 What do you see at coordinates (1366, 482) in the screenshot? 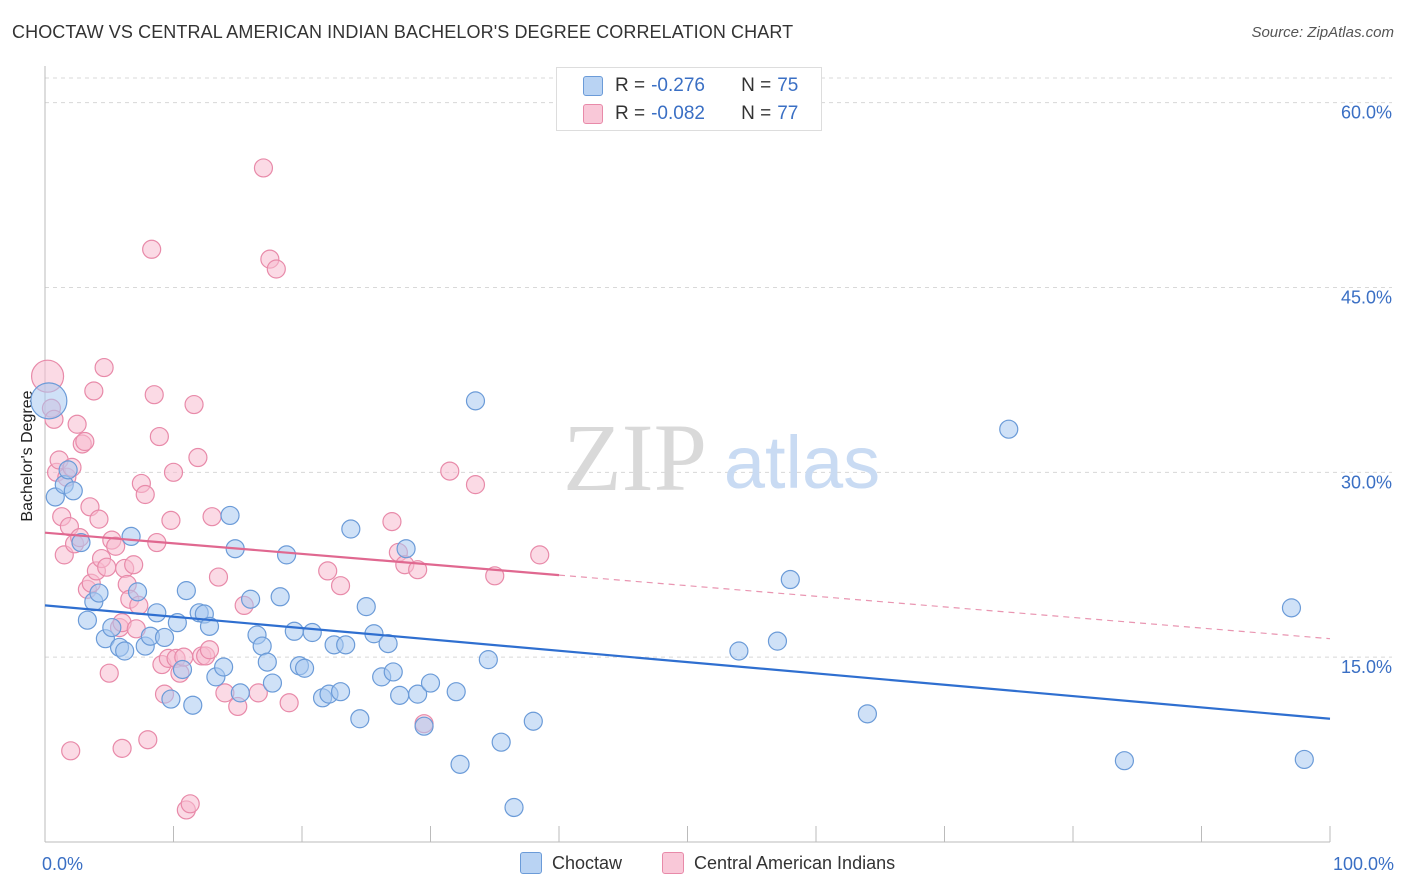
I see `y-tick-label: 30.0%` at bounding box center [1366, 482].